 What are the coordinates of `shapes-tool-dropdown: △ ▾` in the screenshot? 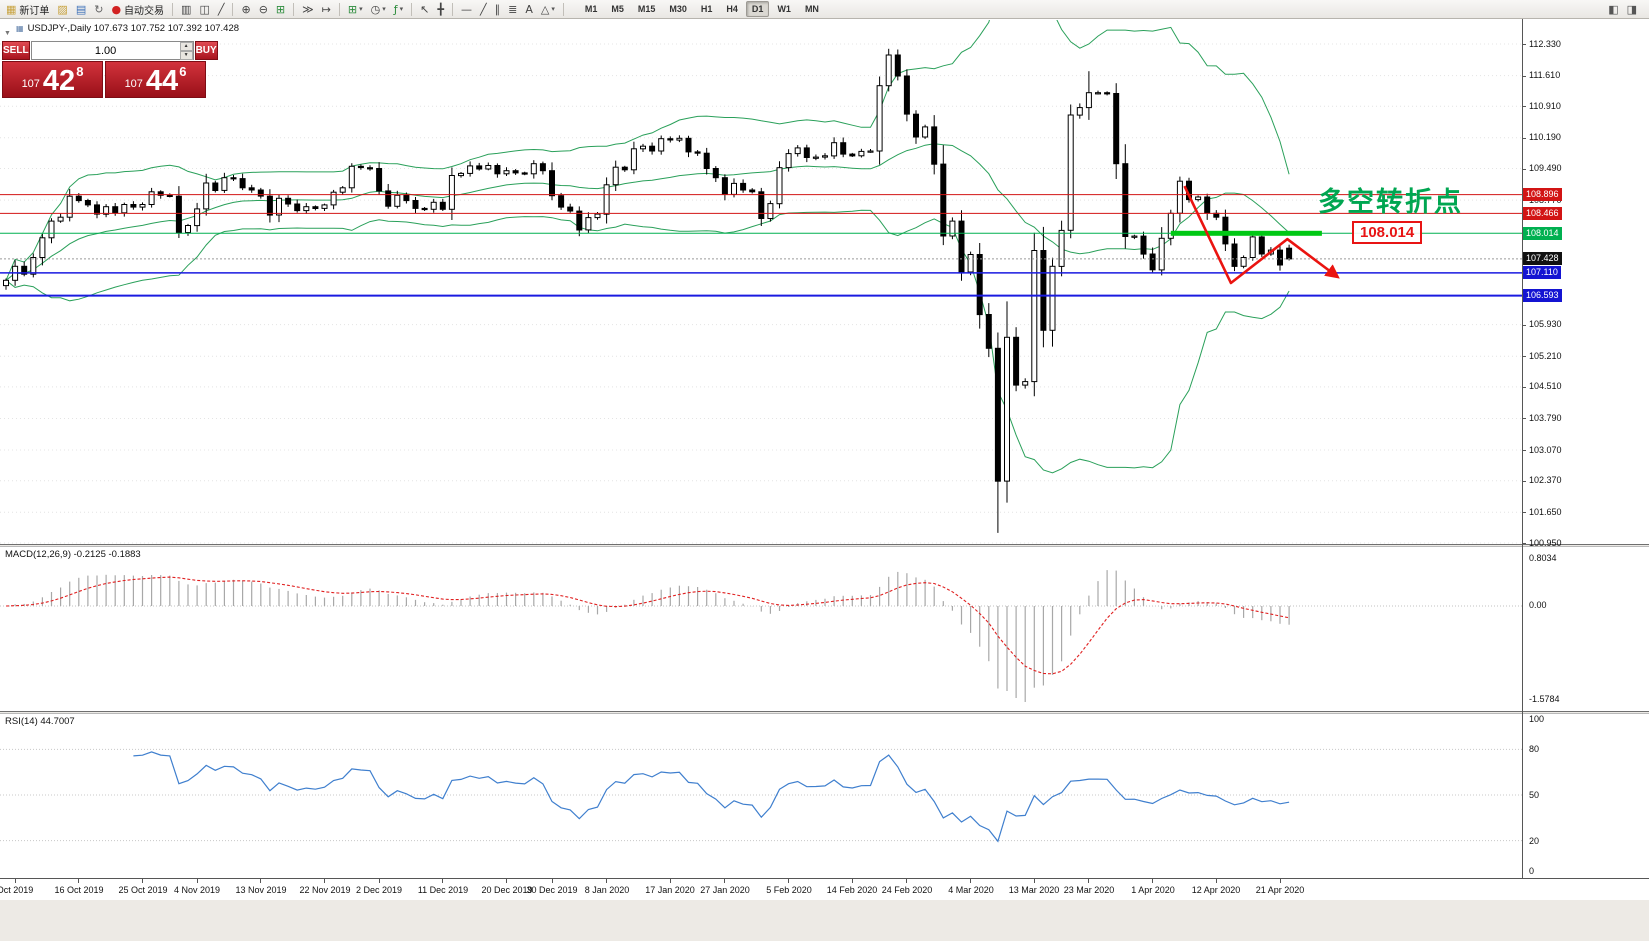 It's located at (548, 9).